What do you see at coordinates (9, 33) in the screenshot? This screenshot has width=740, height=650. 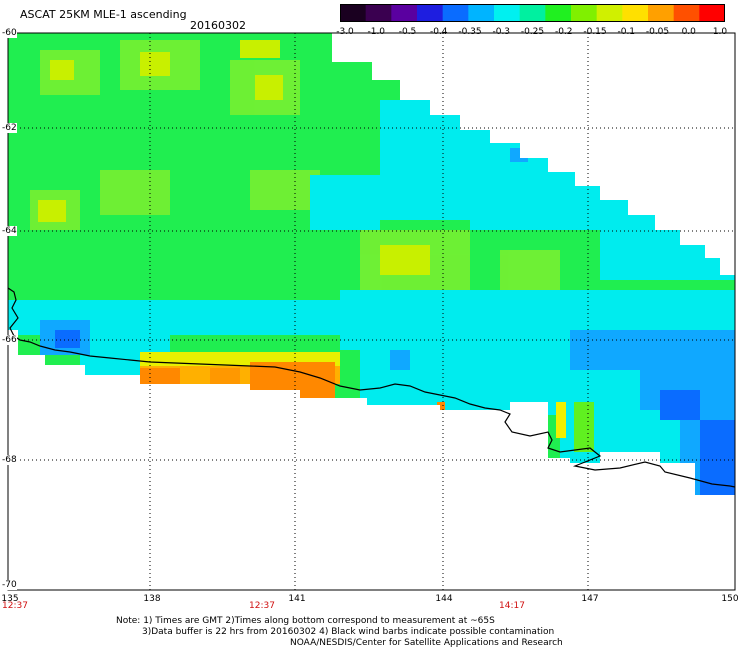 I see `lat-label: -60` at bounding box center [9, 33].